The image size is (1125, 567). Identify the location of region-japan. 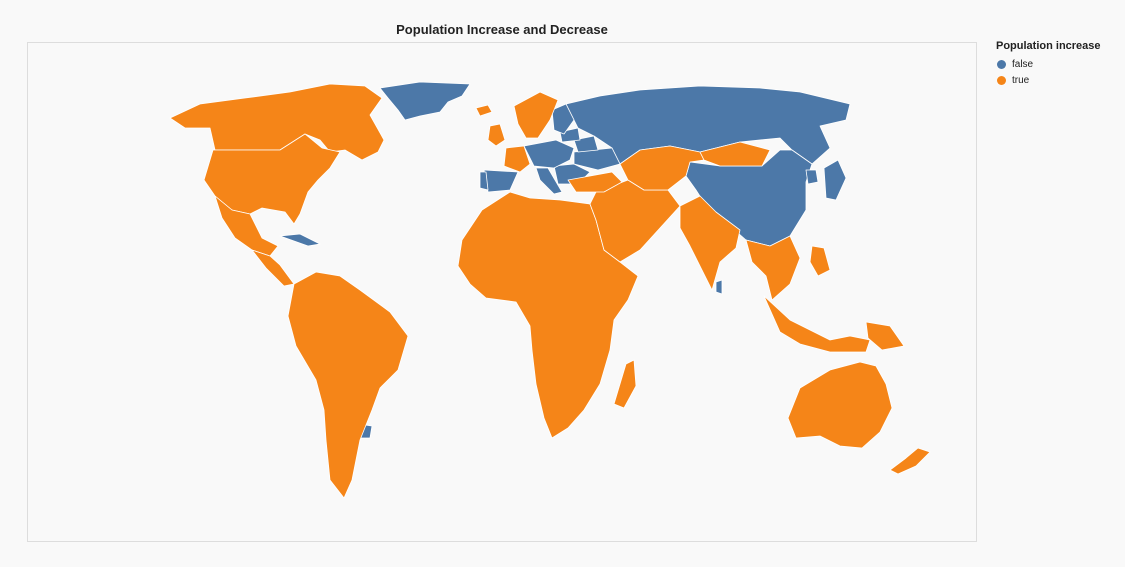
(835, 180).